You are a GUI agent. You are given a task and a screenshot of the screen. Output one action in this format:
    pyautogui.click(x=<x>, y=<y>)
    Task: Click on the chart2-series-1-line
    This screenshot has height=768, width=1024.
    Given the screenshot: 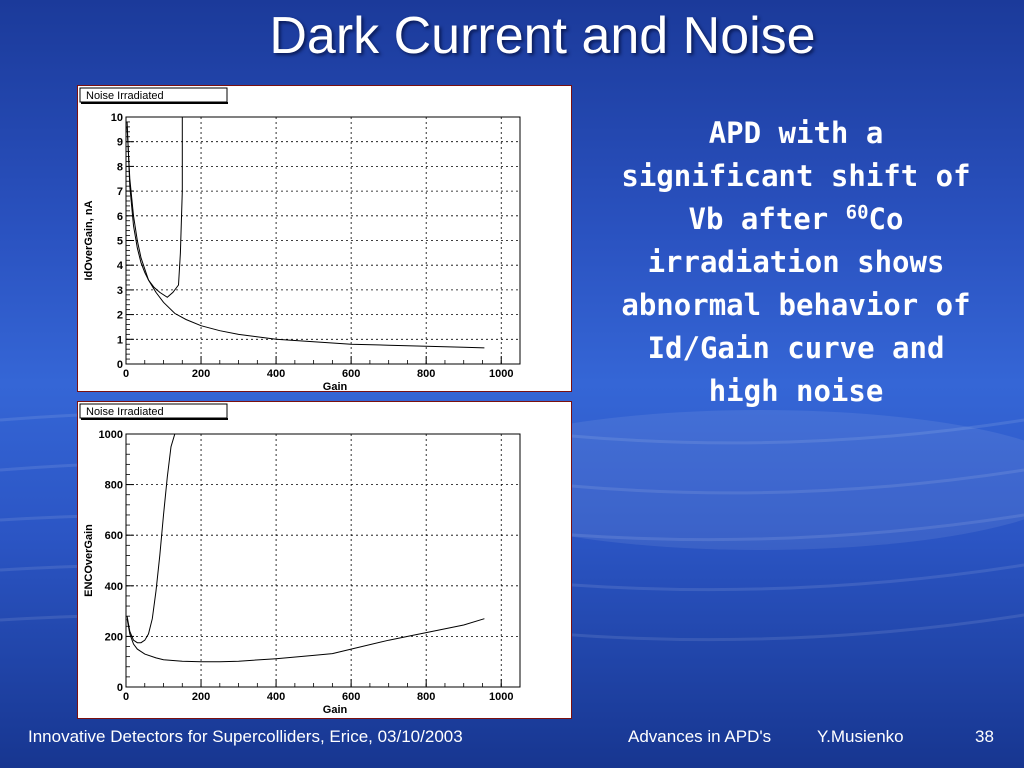 What is the action you would take?
    pyautogui.click(x=305, y=640)
    